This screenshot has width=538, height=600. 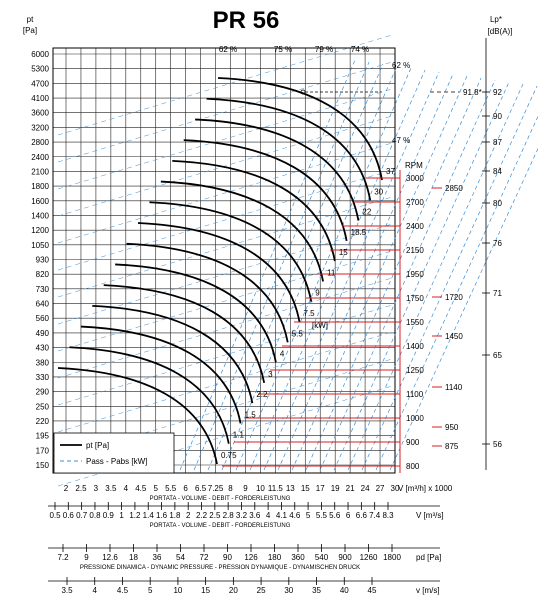 What do you see at coordinates (452, 446) in the screenshot?
I see `rpm-value-label: 875` at bounding box center [452, 446].